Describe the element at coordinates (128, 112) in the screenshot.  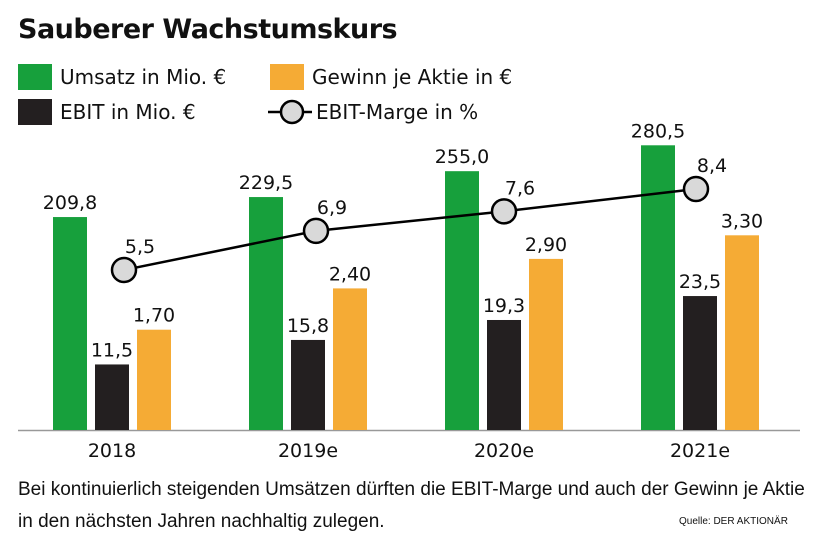
I see `legend-label-ebit: EBIT in Mio. €` at that location.